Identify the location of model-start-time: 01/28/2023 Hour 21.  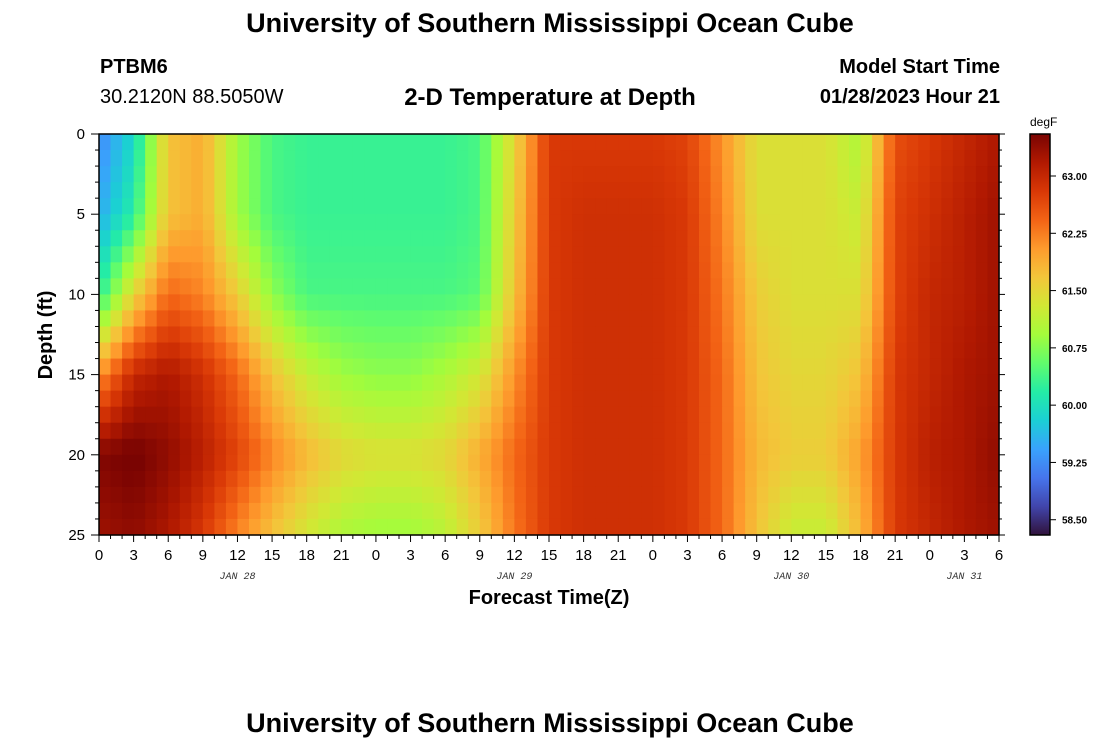
(909, 97).